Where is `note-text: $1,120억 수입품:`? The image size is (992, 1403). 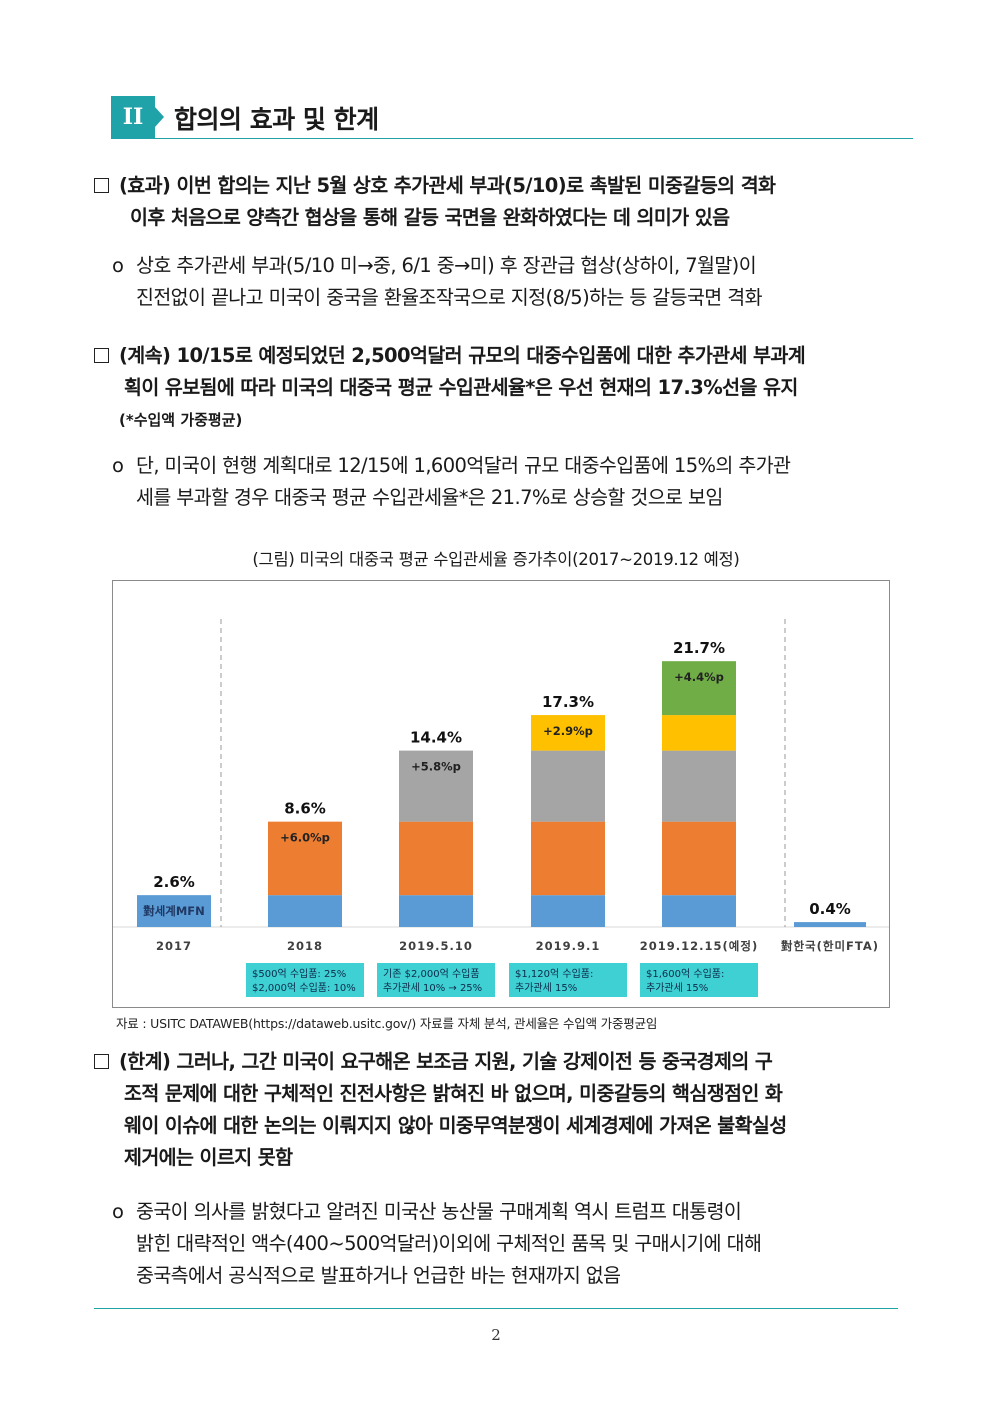 note-text: $1,120억 수입품: is located at coordinates (554, 973).